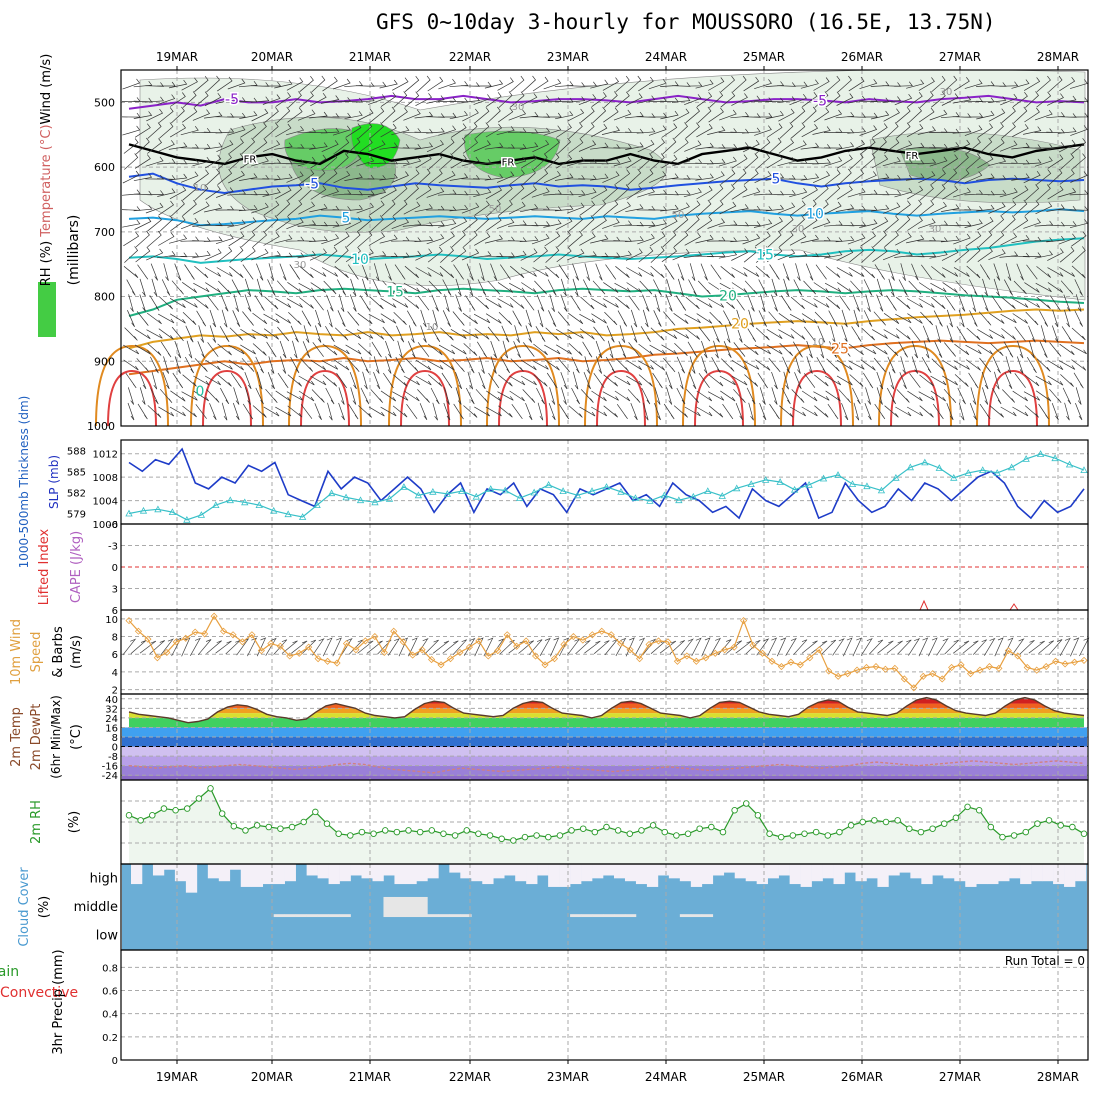 The image size is (1100, 1100). I want to click on isotherm-label: 10, so click(360, 260).